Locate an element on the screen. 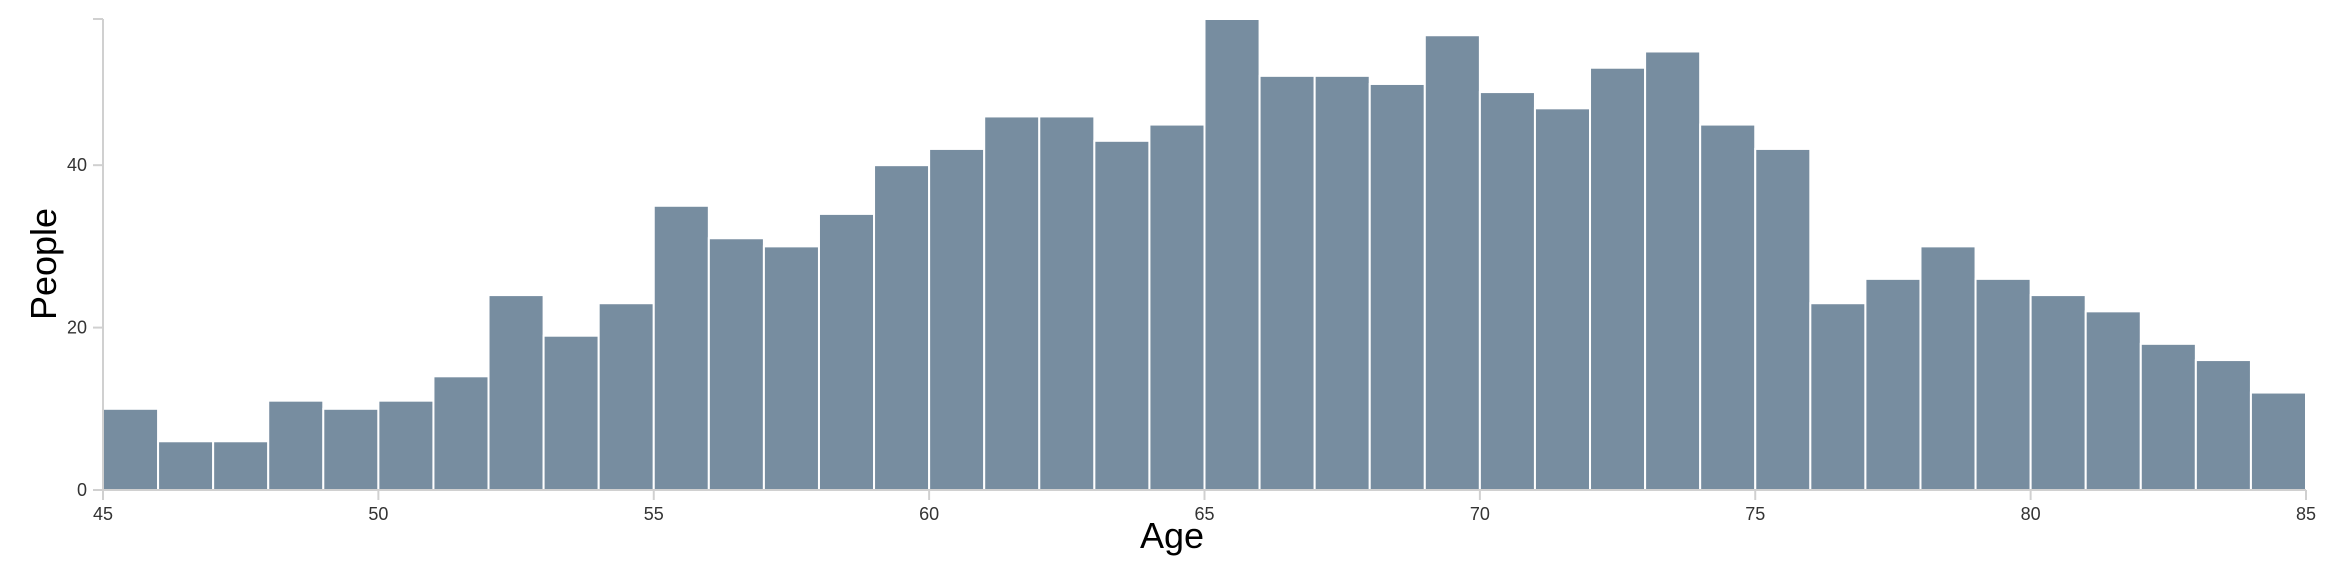 This screenshot has height=569, width=2325. x-tick-label-80: 80 is located at coordinates (2031, 514).